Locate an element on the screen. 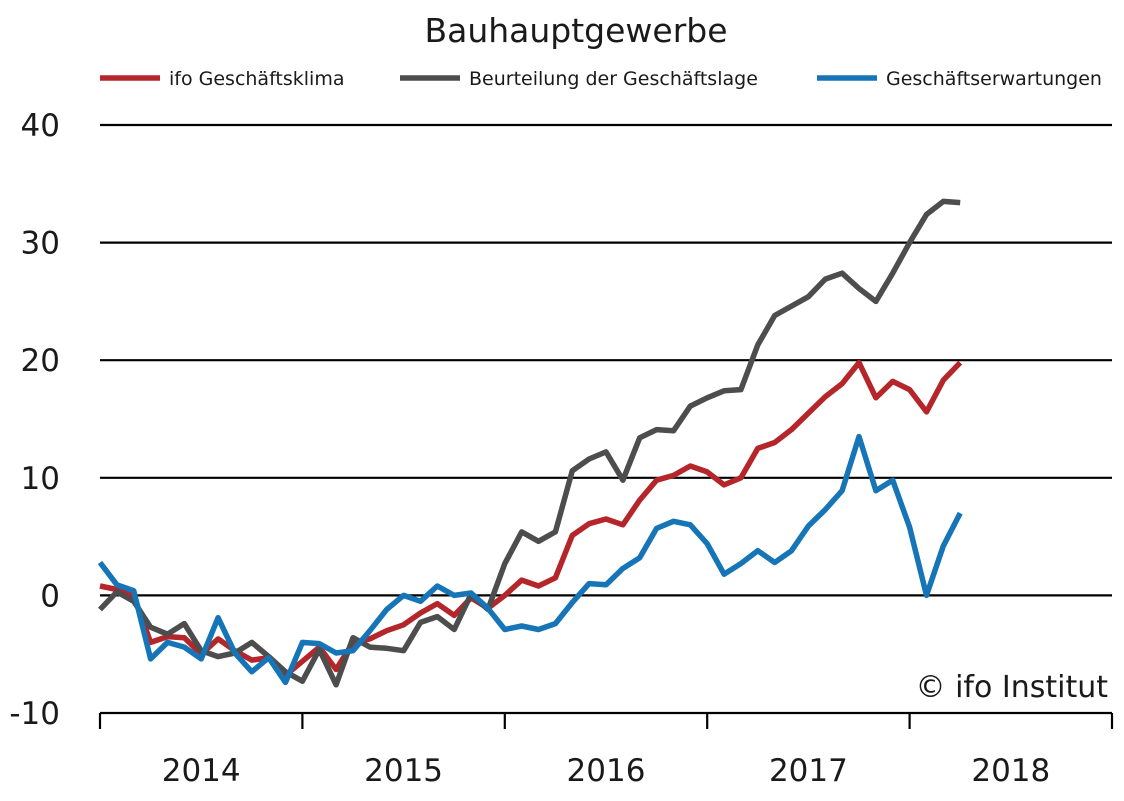 The height and width of the screenshot is (801, 1124). y-tick-label: 20 is located at coordinates (40, 361).